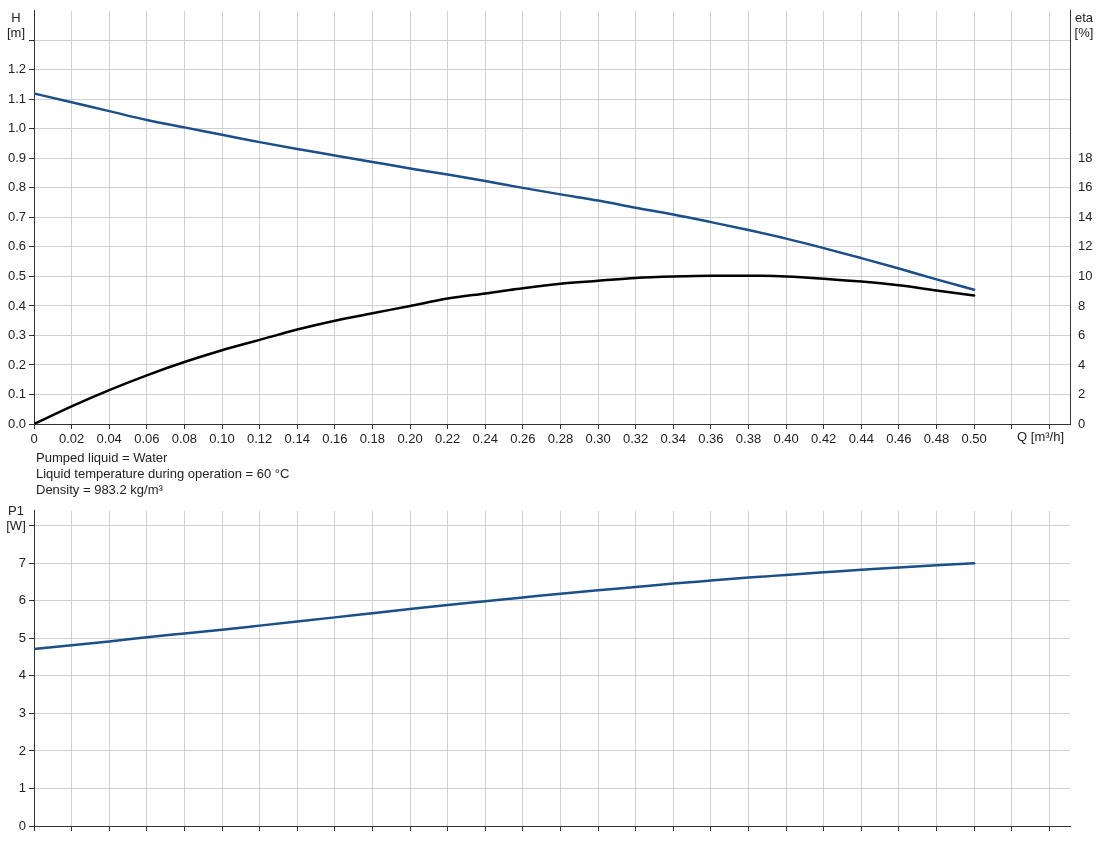 Image resolution: width=1100 pixels, height=846 pixels. I want to click on y-tick-label: 2, so click(22, 750).